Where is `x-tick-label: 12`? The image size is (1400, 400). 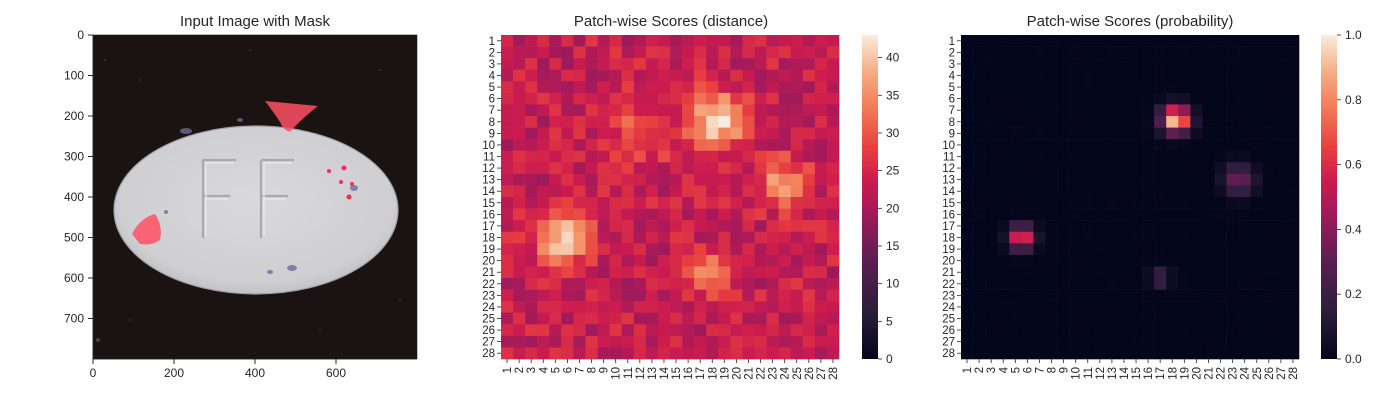 x-tick-label: 12 is located at coordinates (1101, 373).